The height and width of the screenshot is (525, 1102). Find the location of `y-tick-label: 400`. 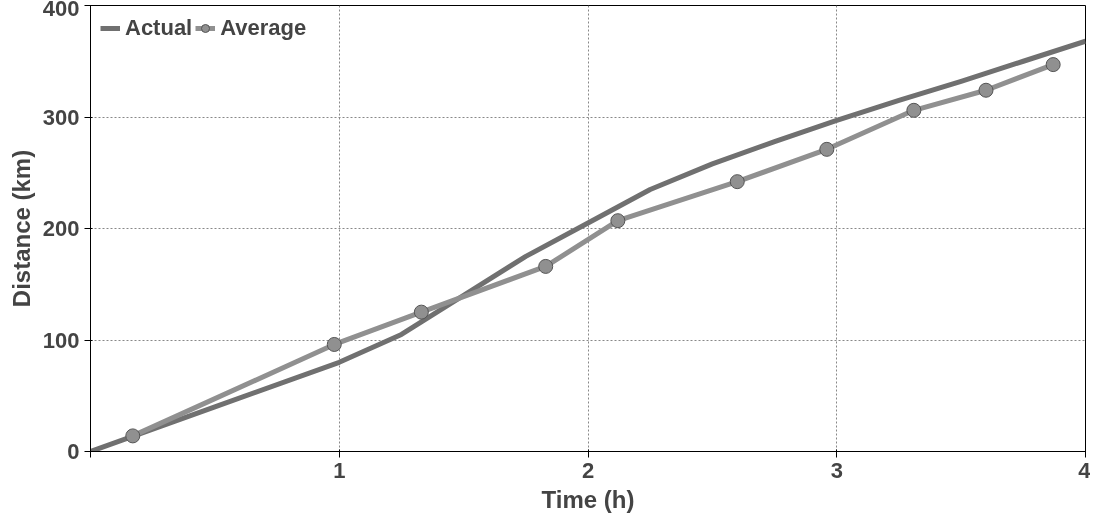

y-tick-label: 400 is located at coordinates (61, 10).